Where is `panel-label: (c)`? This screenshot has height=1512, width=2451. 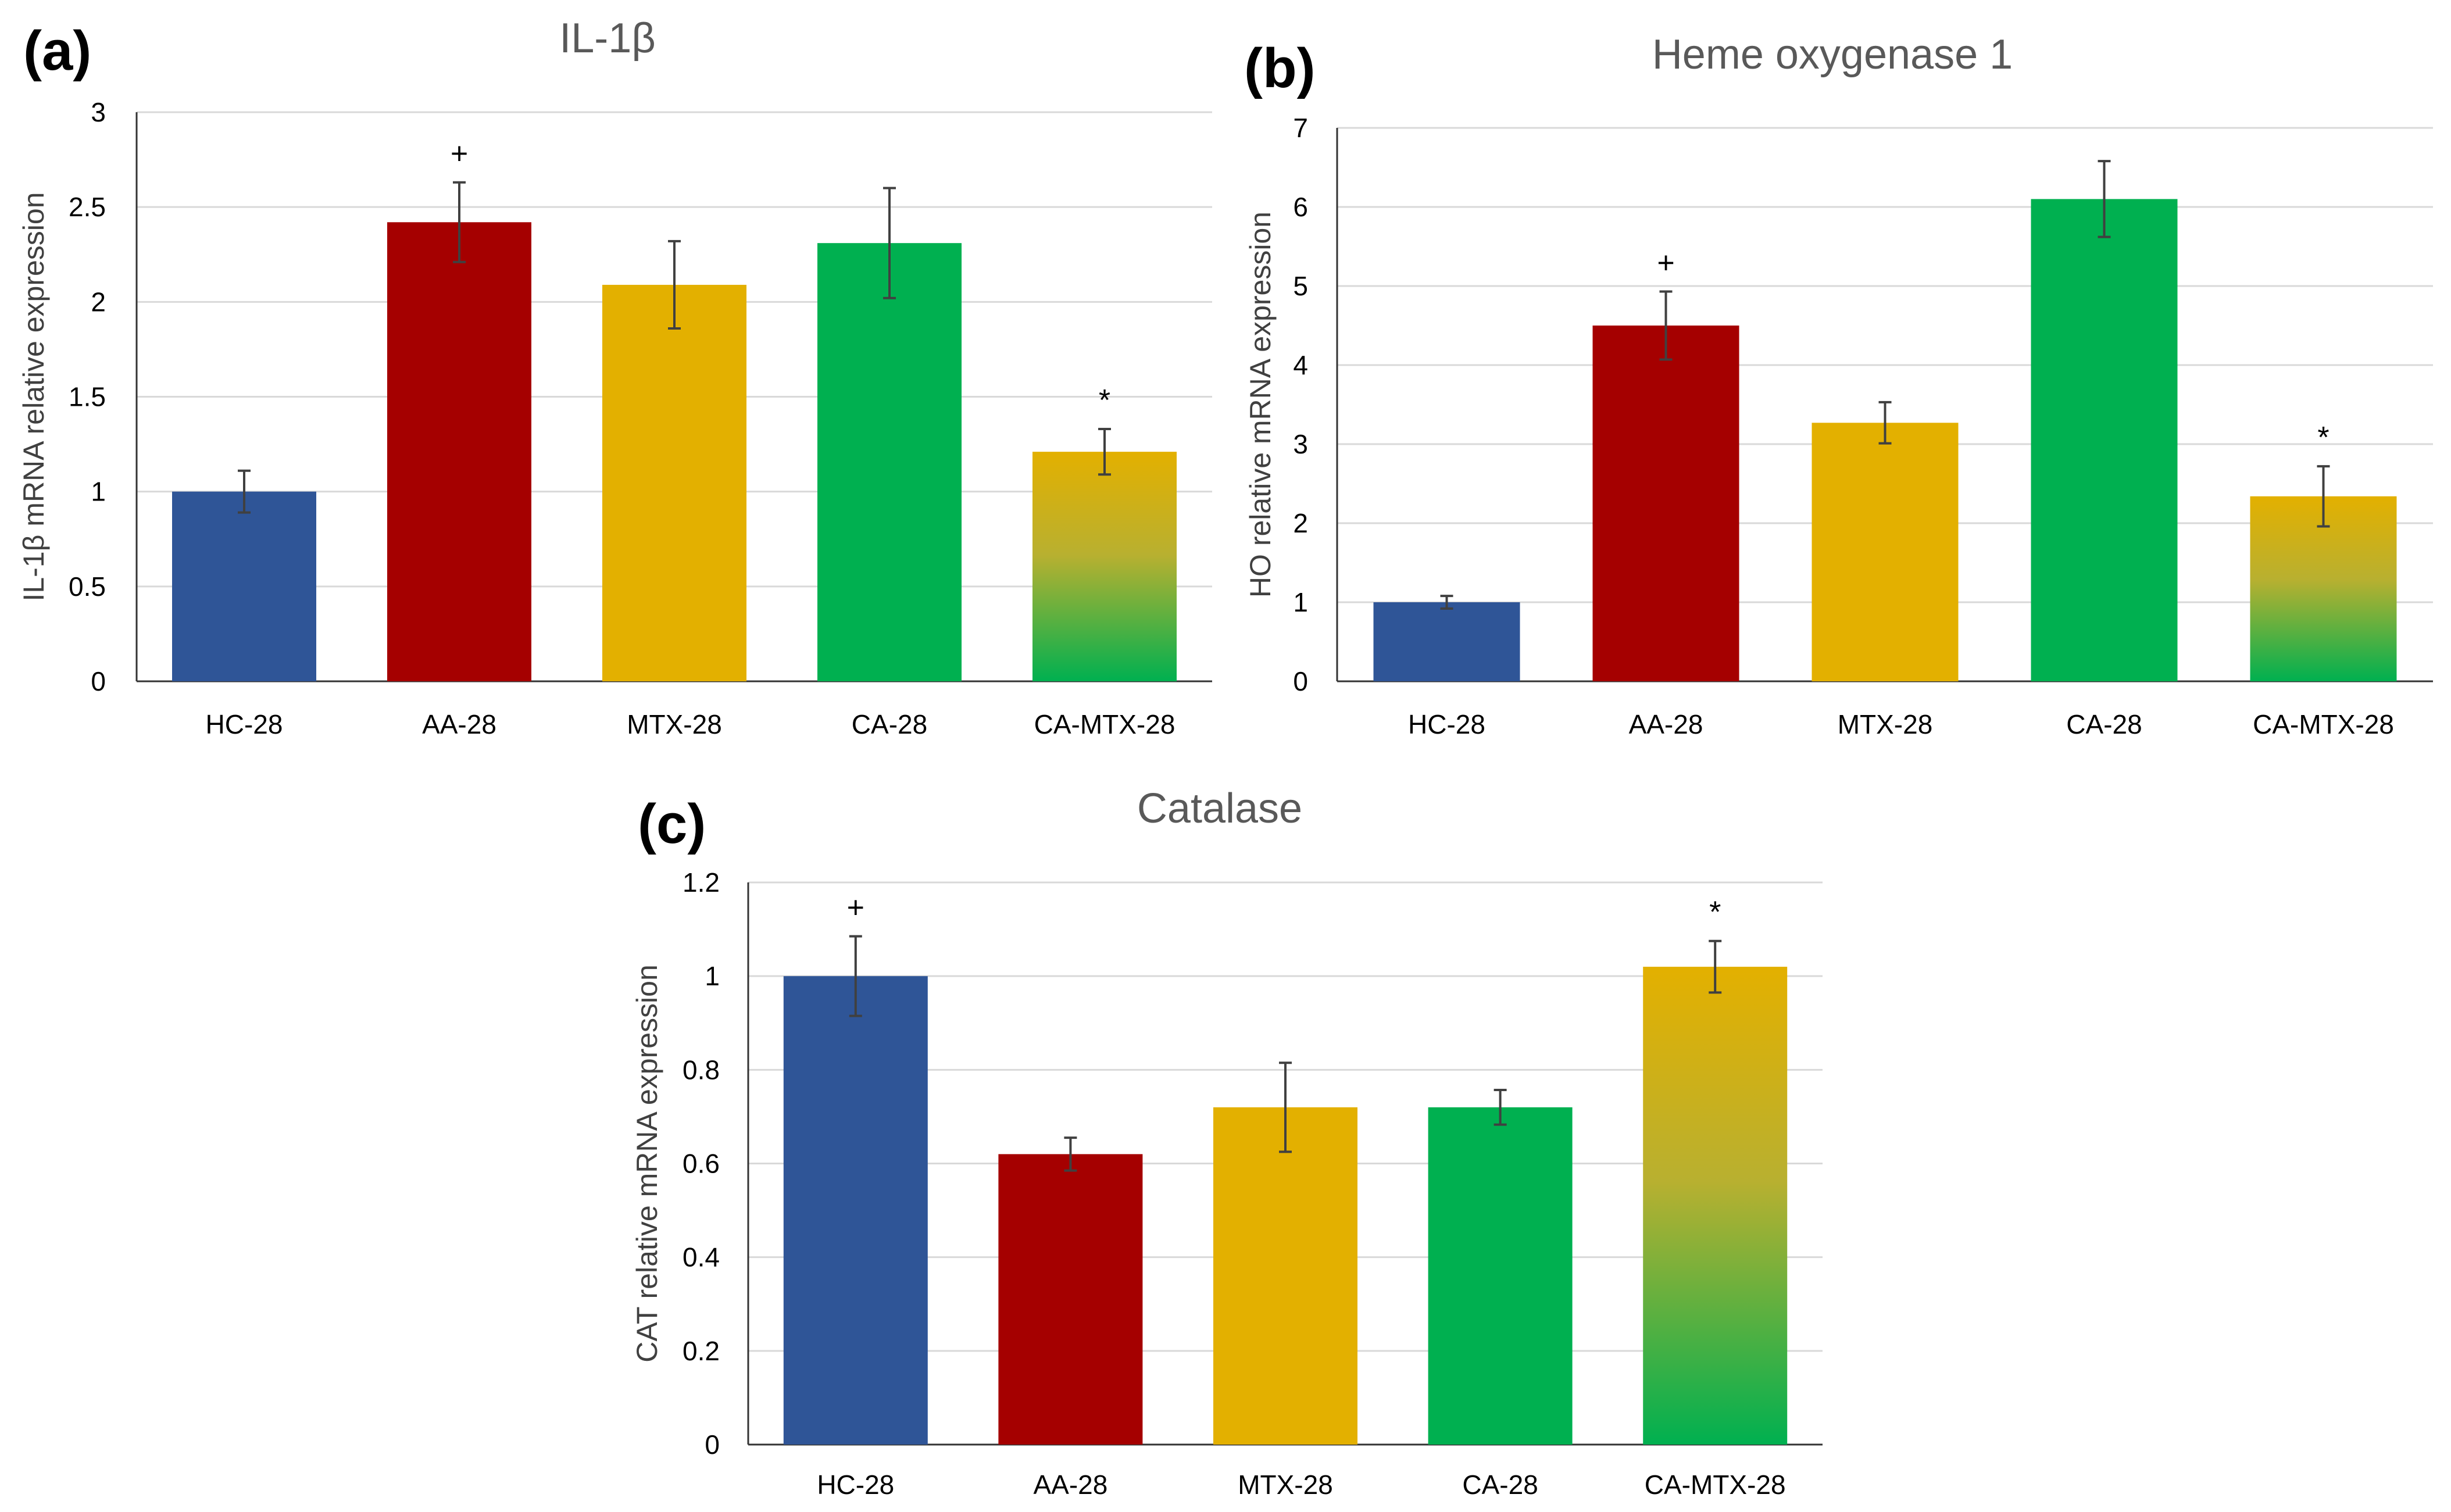 panel-label: (c) is located at coordinates (672, 824).